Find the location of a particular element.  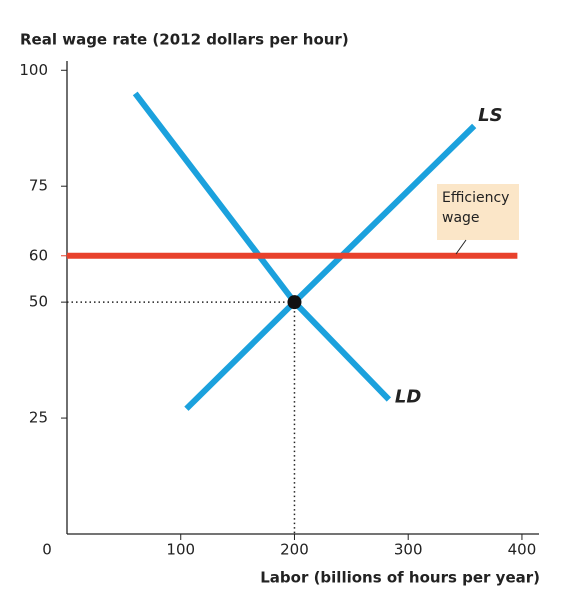

series-label: LD is located at coordinates (408, 397).